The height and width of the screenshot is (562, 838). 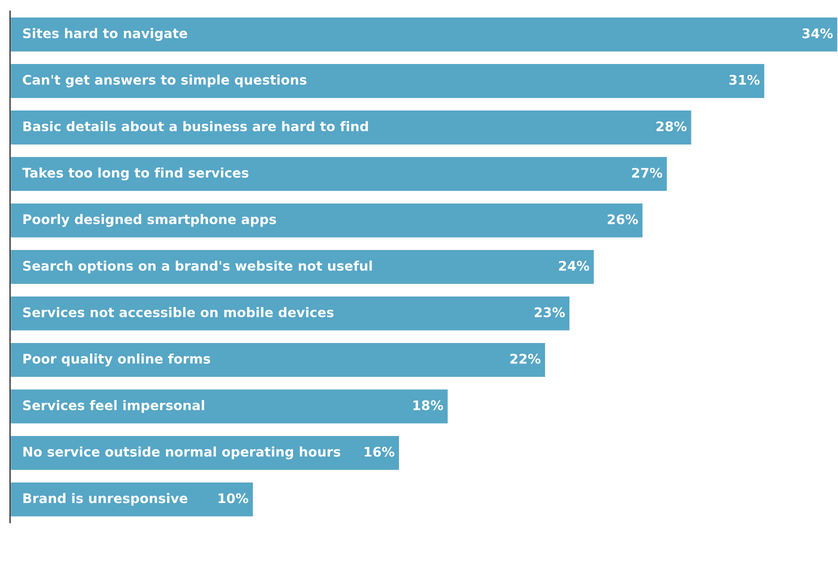 I want to click on data-label: 27%, so click(x=647, y=173).